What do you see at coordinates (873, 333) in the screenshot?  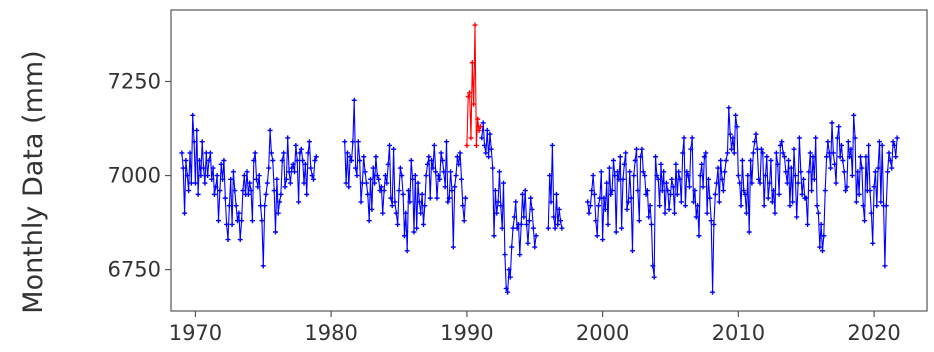 I see `x-tick-label: 2020` at bounding box center [873, 333].